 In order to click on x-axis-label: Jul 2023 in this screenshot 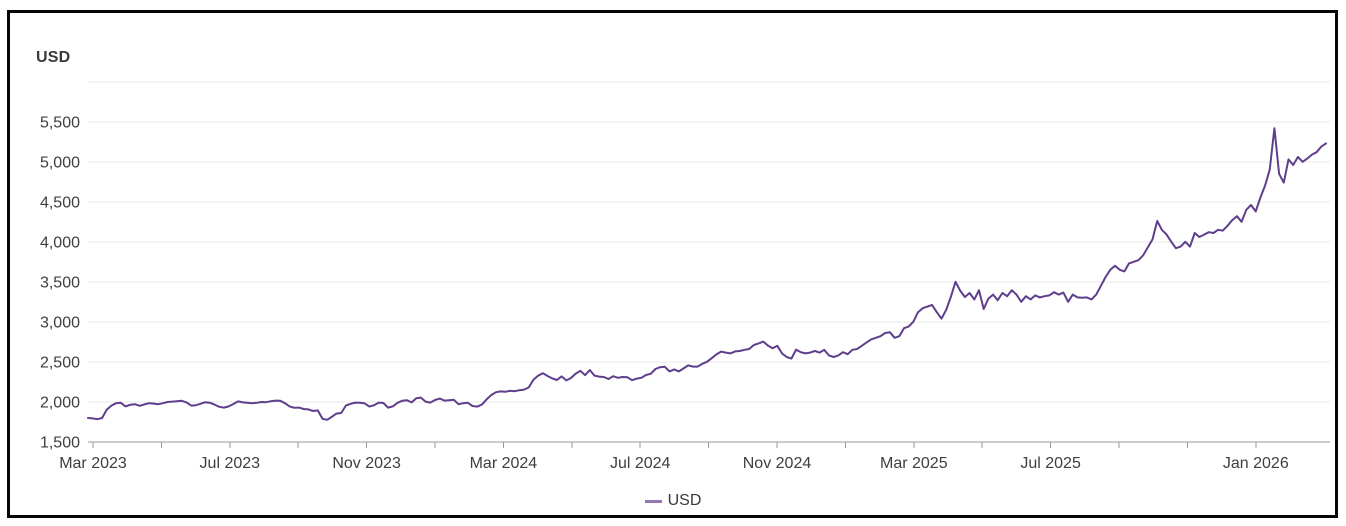, I will do `click(230, 463)`.